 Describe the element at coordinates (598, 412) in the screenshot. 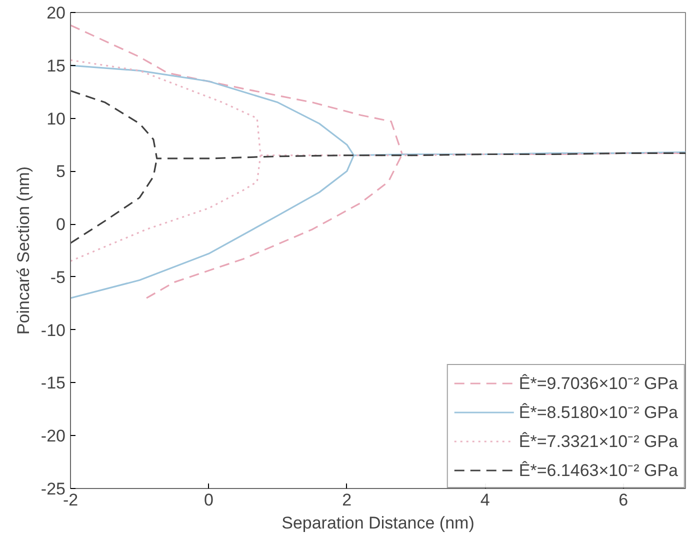

I see `legend-label: Ê*=8.5180×10⁻² GPa` at that location.